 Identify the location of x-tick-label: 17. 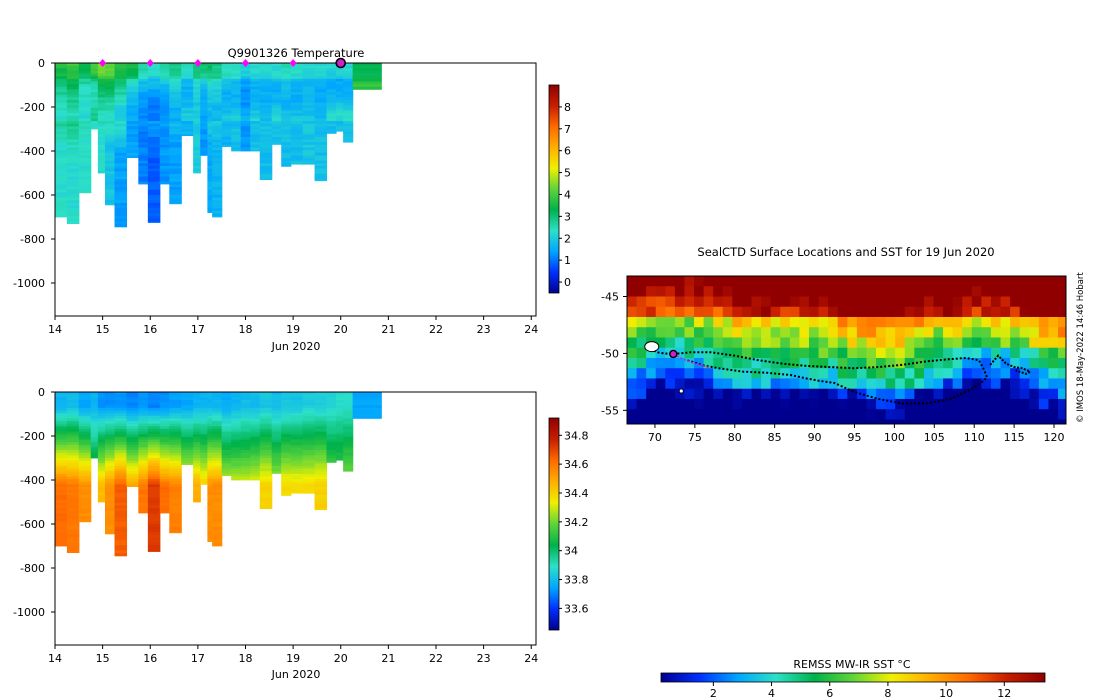
(198, 658).